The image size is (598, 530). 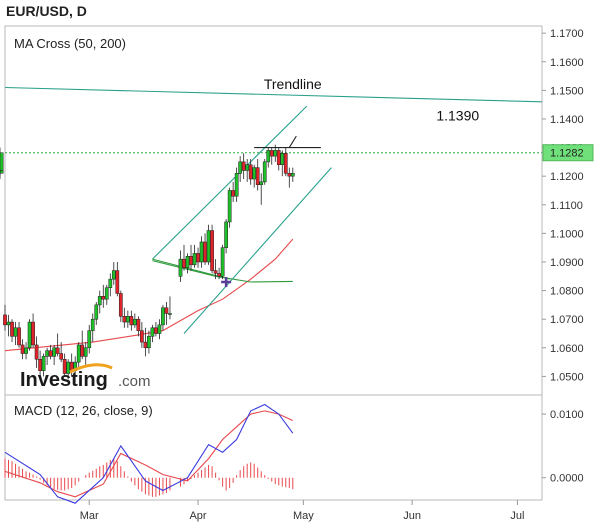 What do you see at coordinates (567, 479) in the screenshot?
I see `macd-y-tick-label: 0.0000` at bounding box center [567, 479].